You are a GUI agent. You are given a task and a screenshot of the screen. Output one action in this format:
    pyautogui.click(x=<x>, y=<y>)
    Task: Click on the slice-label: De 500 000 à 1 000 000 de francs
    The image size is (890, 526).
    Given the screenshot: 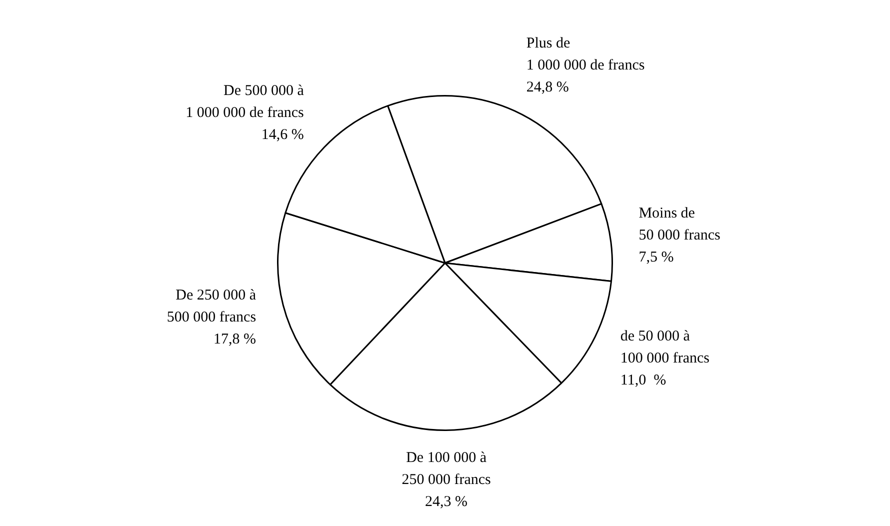 What is the action you would take?
    pyautogui.click(x=245, y=101)
    